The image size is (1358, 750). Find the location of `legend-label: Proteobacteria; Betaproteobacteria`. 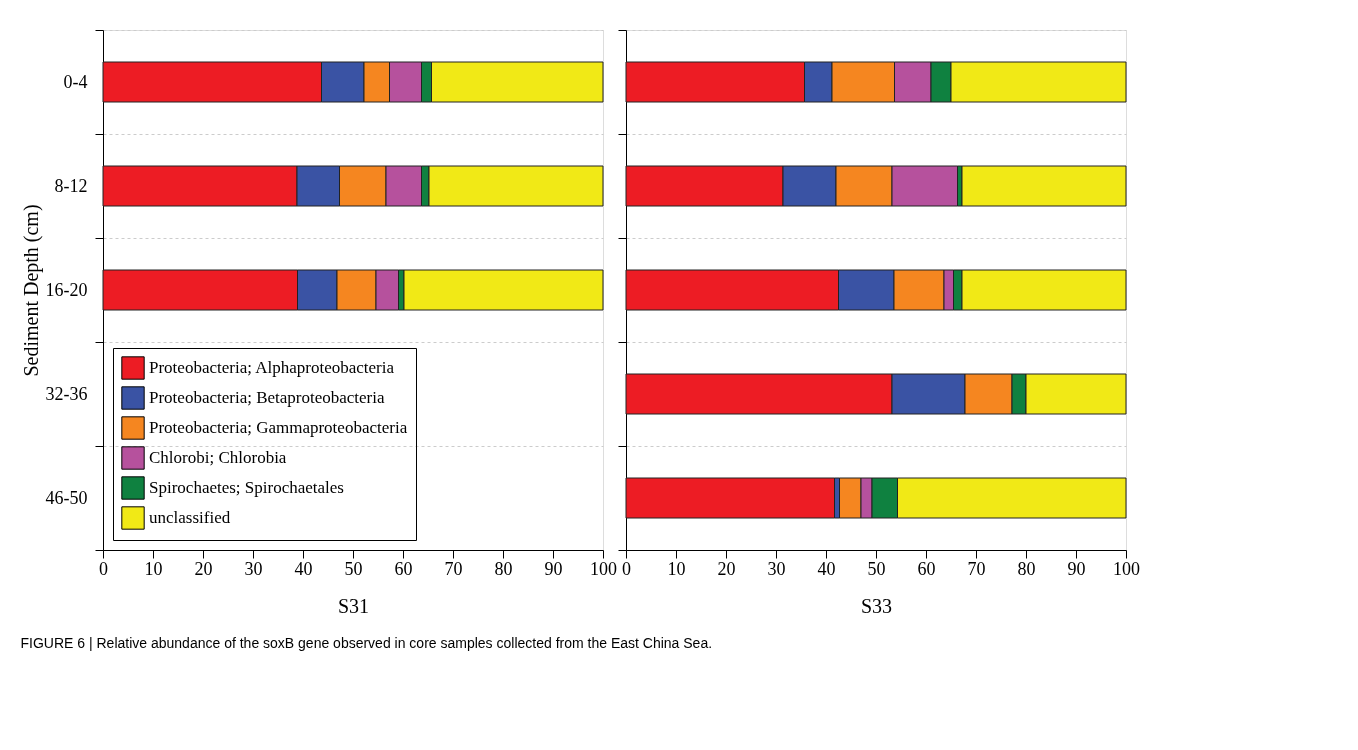

legend-label: Proteobacteria; Betaproteobacteria is located at coordinates (267, 397).